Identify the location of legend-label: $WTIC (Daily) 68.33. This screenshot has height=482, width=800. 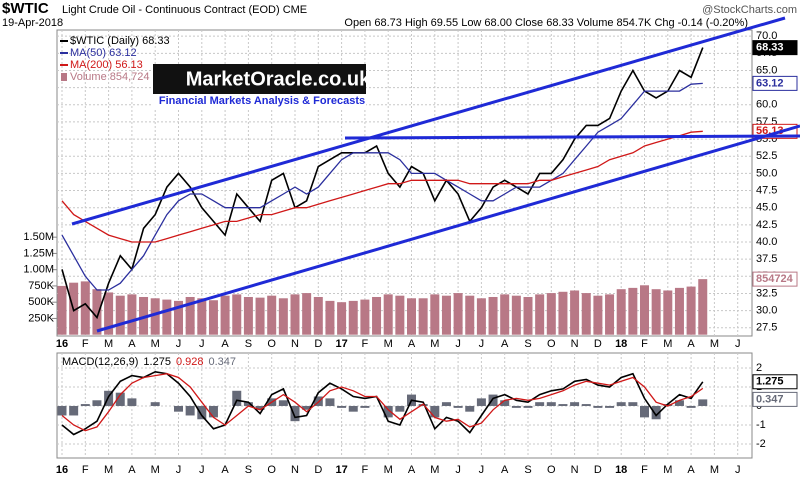
(120, 41).